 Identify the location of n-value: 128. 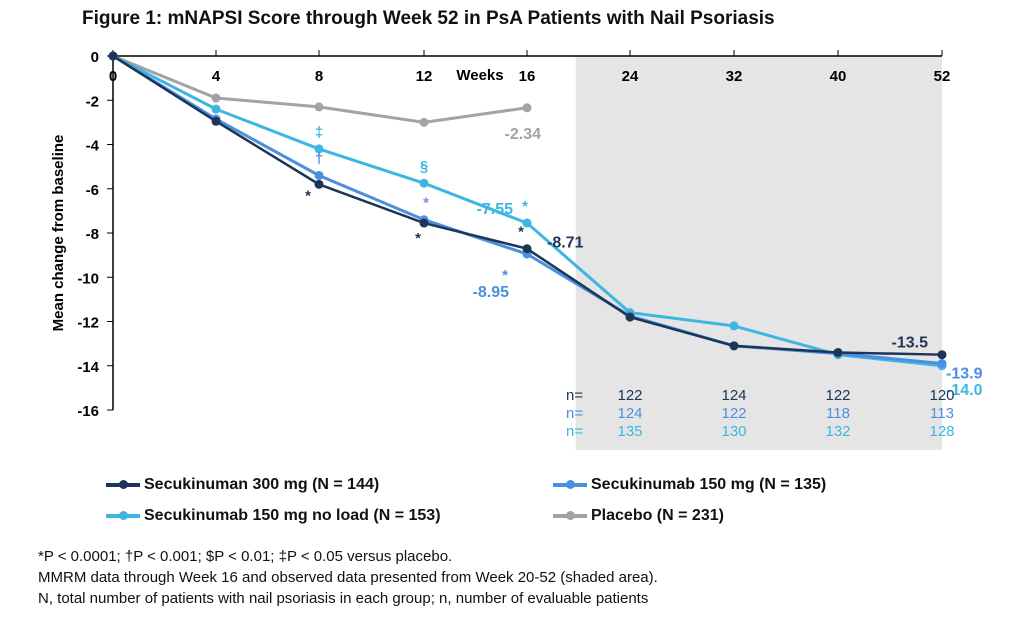
(941, 431).